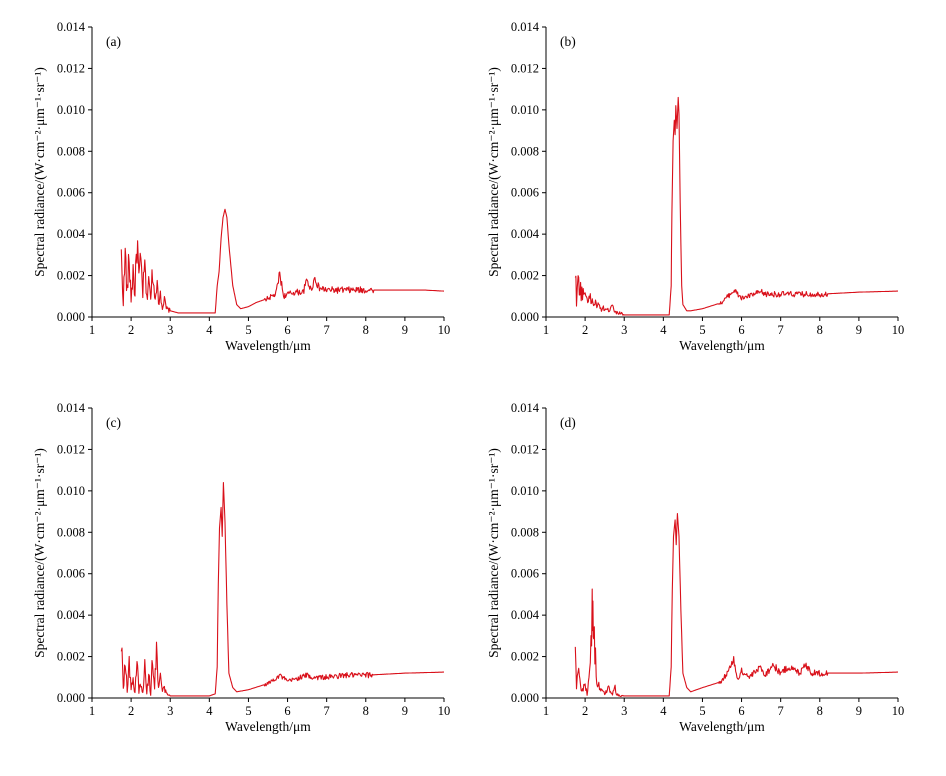 The height and width of the screenshot is (776, 946). Describe the element at coordinates (113, 422) in the screenshot. I see `panel-label: (c)` at that location.